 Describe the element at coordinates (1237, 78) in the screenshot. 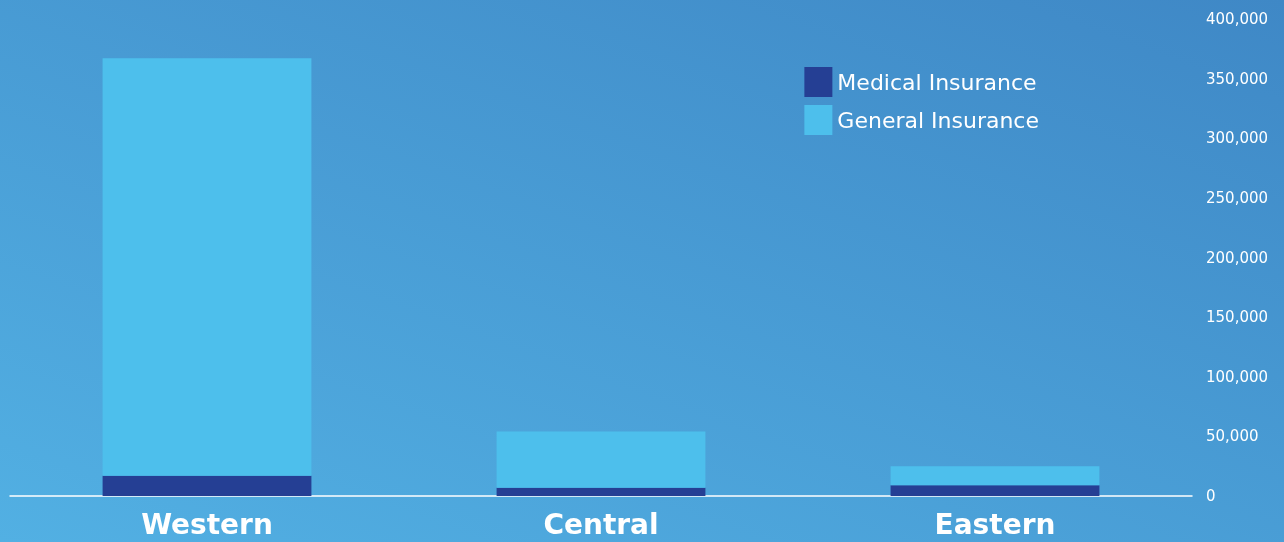

I see `y-tick-label: 350,000` at that location.